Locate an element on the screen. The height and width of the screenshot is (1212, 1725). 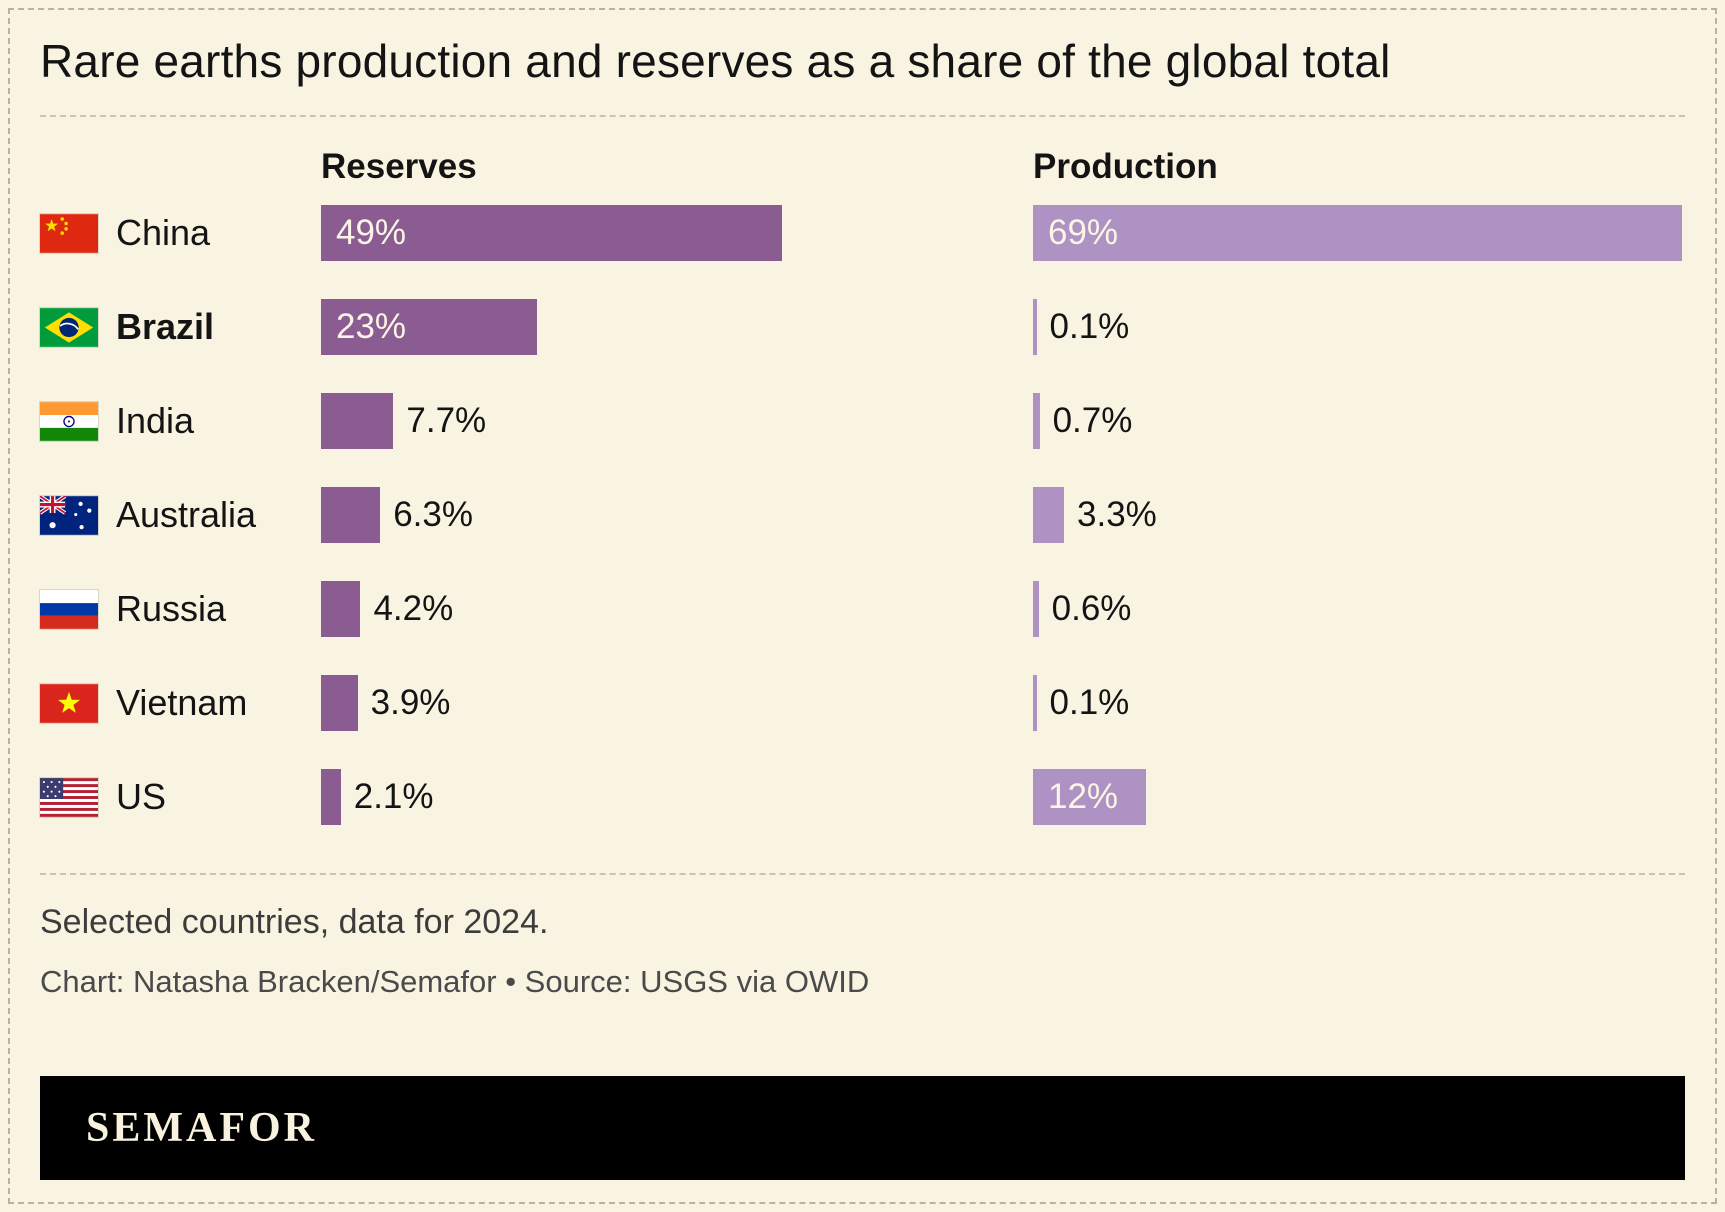
reserves-bar: 49% is located at coordinates (551, 233).